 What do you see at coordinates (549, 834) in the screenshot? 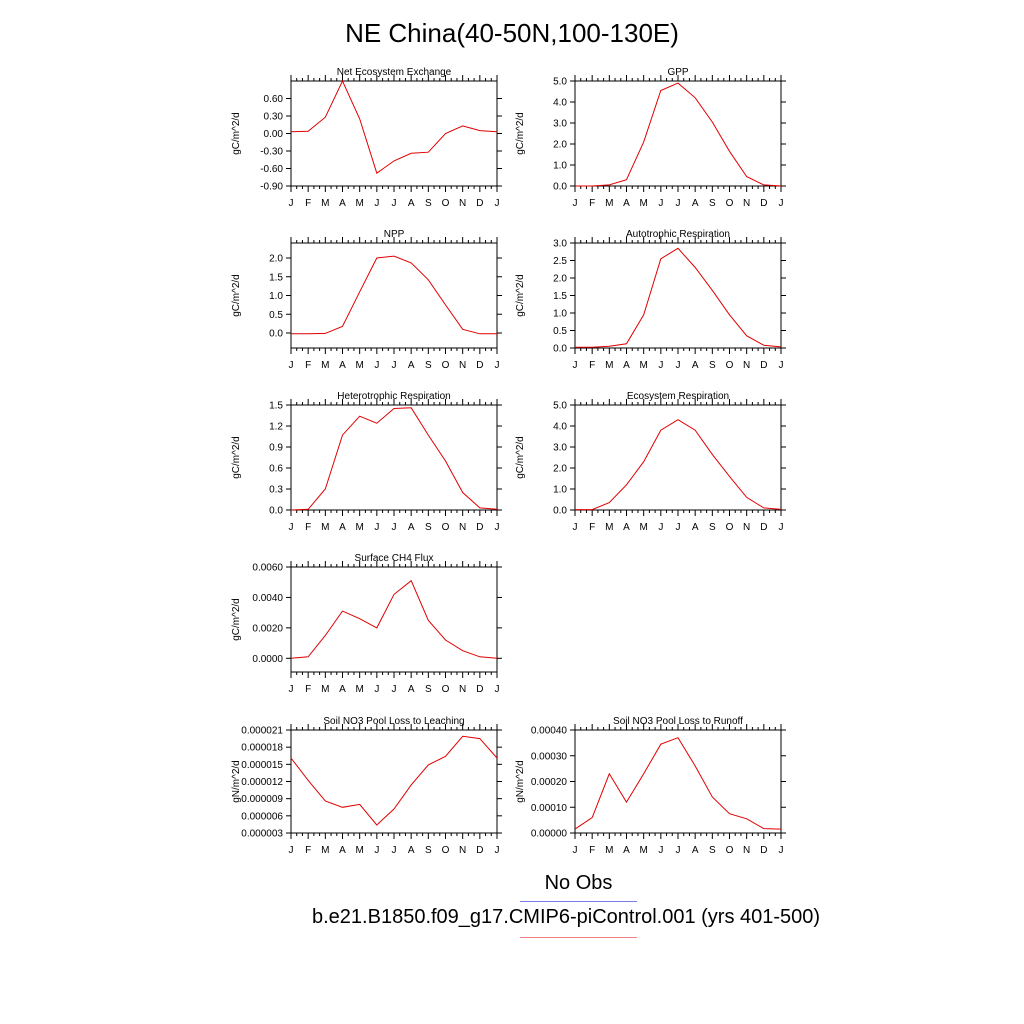
I see `y-tick-label: 0.00000` at bounding box center [549, 834].